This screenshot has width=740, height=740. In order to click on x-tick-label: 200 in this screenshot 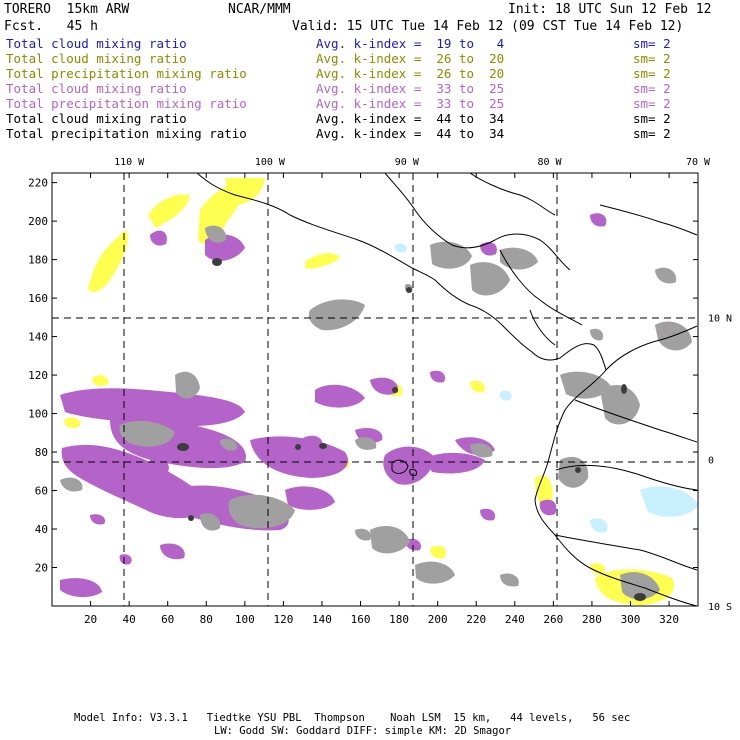, I will do `click(438, 619)`.